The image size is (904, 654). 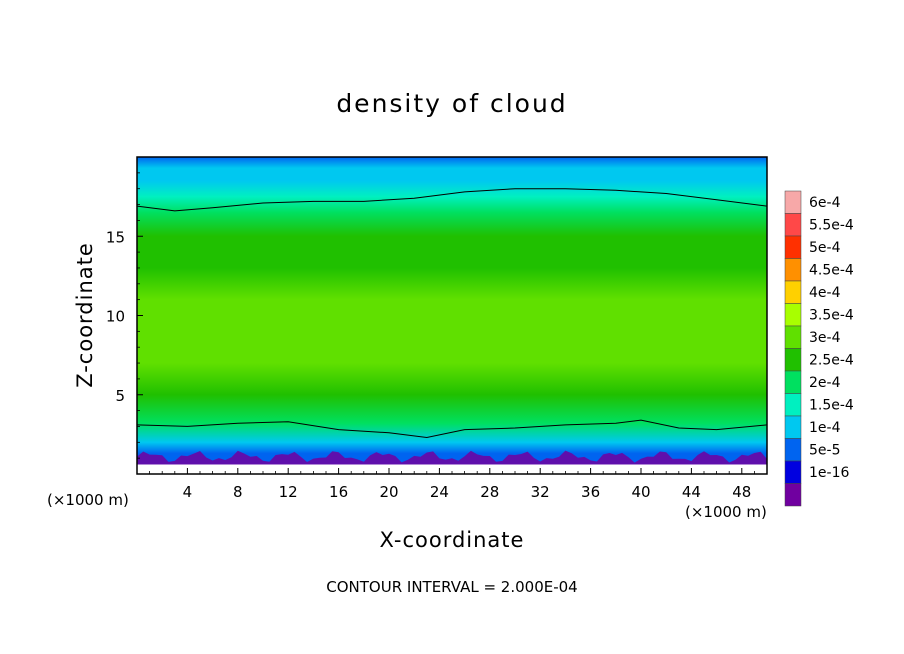 What do you see at coordinates (829, 473) in the screenshot?
I see `colorbar-label: 1e-16` at bounding box center [829, 473].